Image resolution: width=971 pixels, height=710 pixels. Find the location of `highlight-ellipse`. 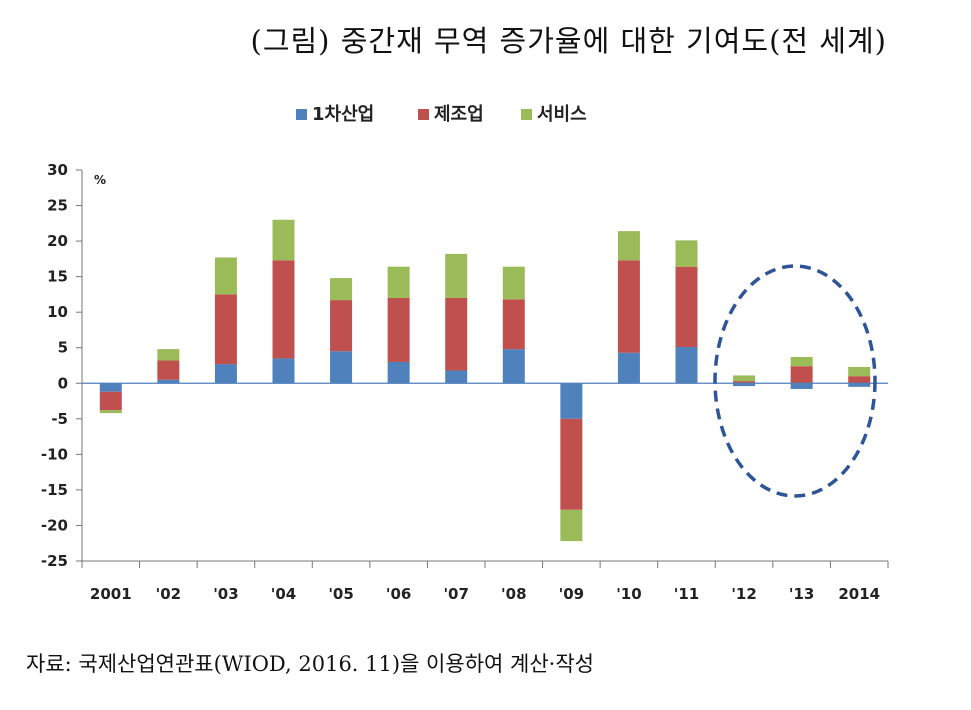

highlight-ellipse is located at coordinates (795, 381).